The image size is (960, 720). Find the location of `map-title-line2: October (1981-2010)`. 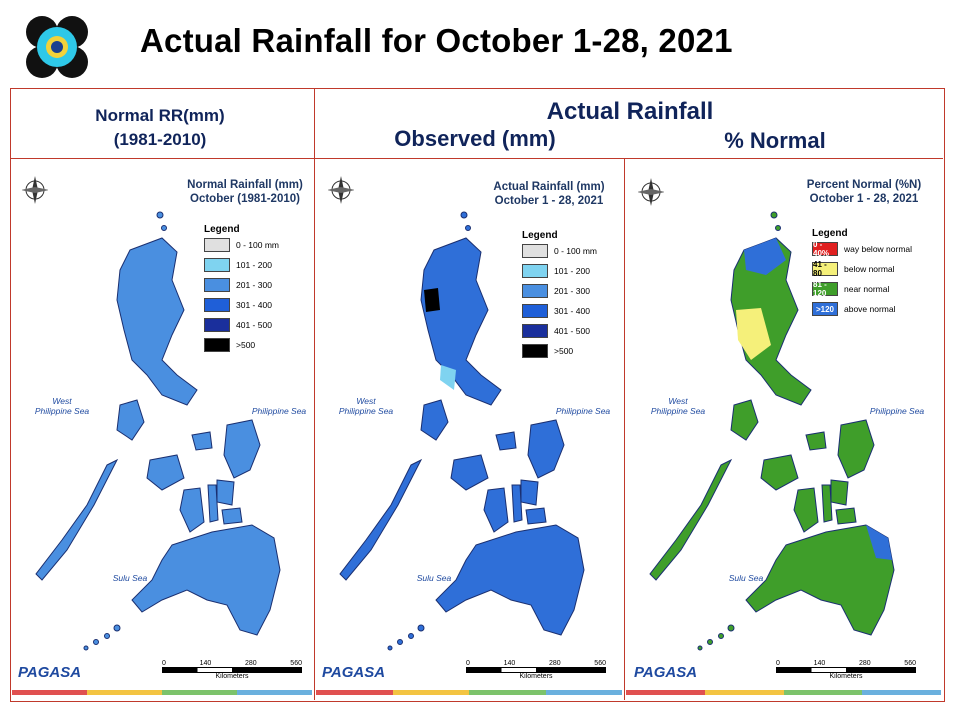

map-title-line2: October (1981-2010) is located at coordinates (245, 199).